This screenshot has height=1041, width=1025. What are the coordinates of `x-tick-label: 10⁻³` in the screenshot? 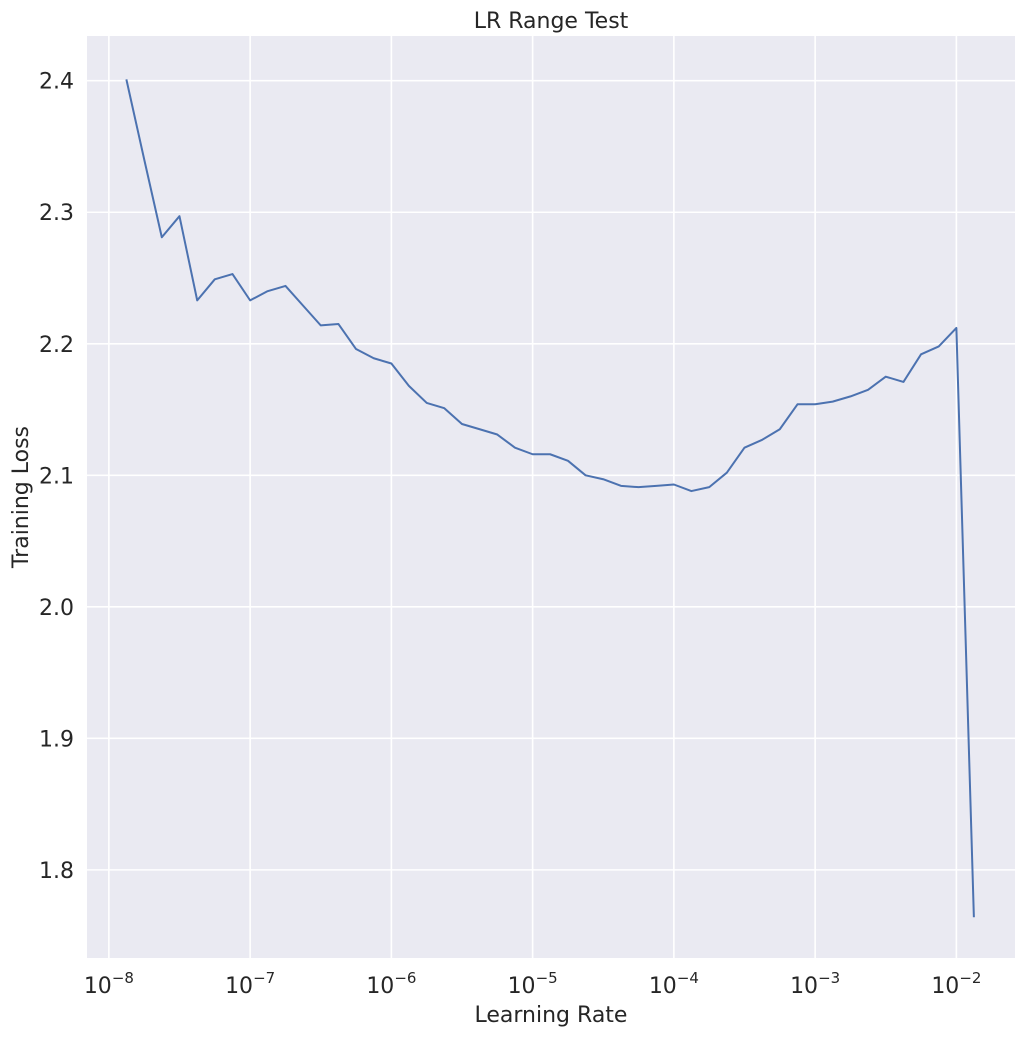 It's located at (815, 984).